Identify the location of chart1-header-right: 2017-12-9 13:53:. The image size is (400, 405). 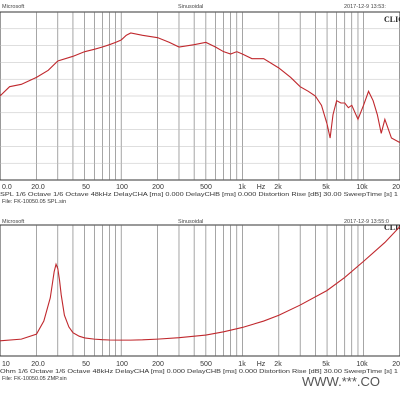
(365, 7).